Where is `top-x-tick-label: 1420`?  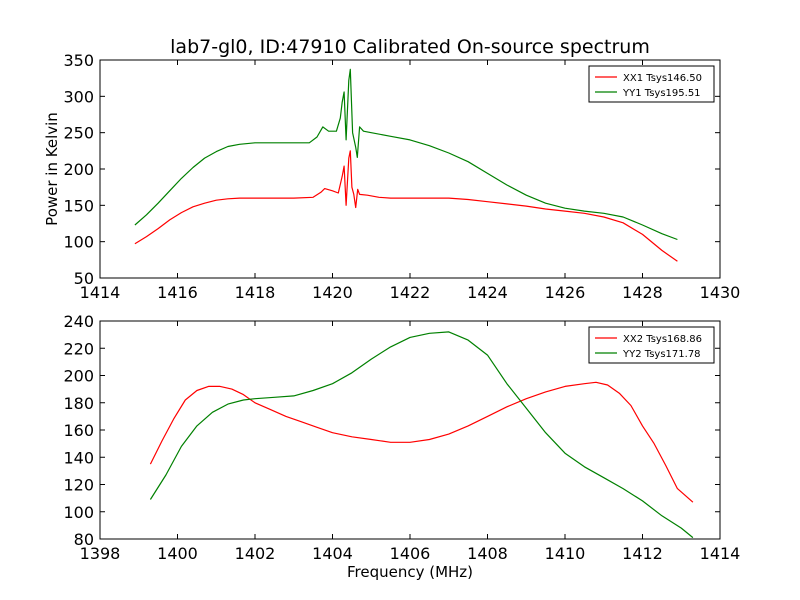 top-x-tick-label: 1420 is located at coordinates (332, 292).